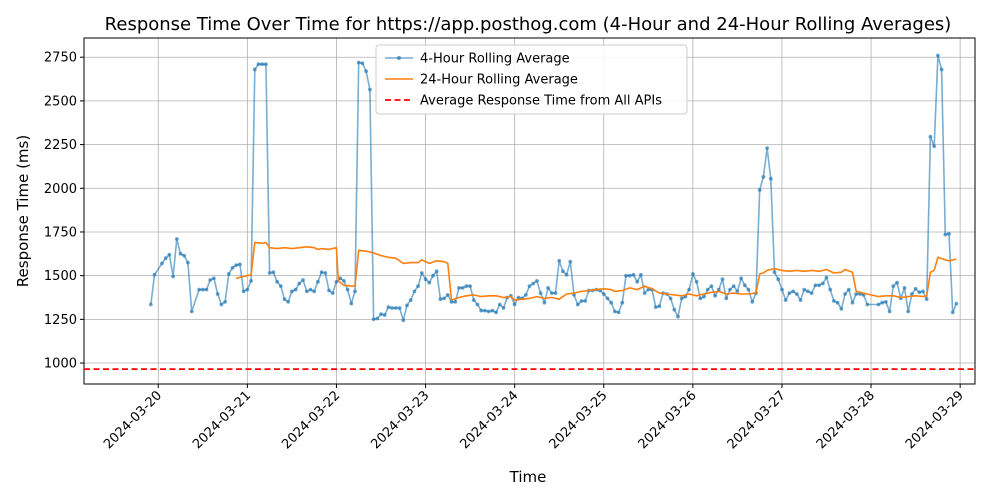  I want to click on legend-box, so click(531, 79).